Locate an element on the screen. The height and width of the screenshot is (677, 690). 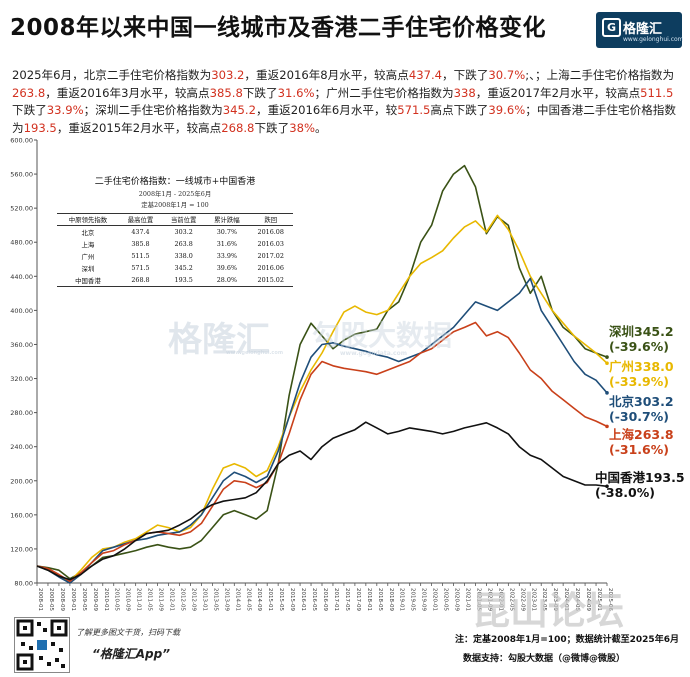
inset-table-cell: 2016.06 is located at coordinates (270, 268).